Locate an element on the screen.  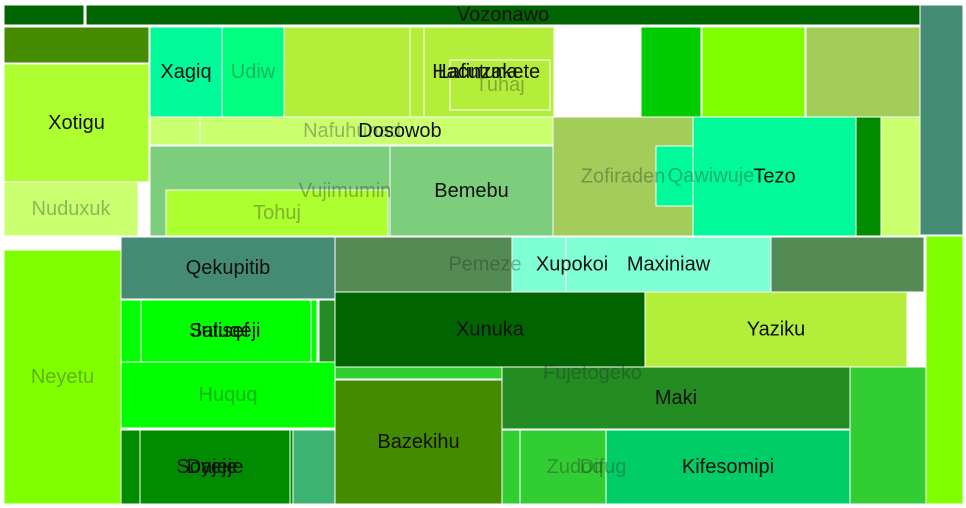
cell-label-difug: Difug is located at coordinates (603, 467).